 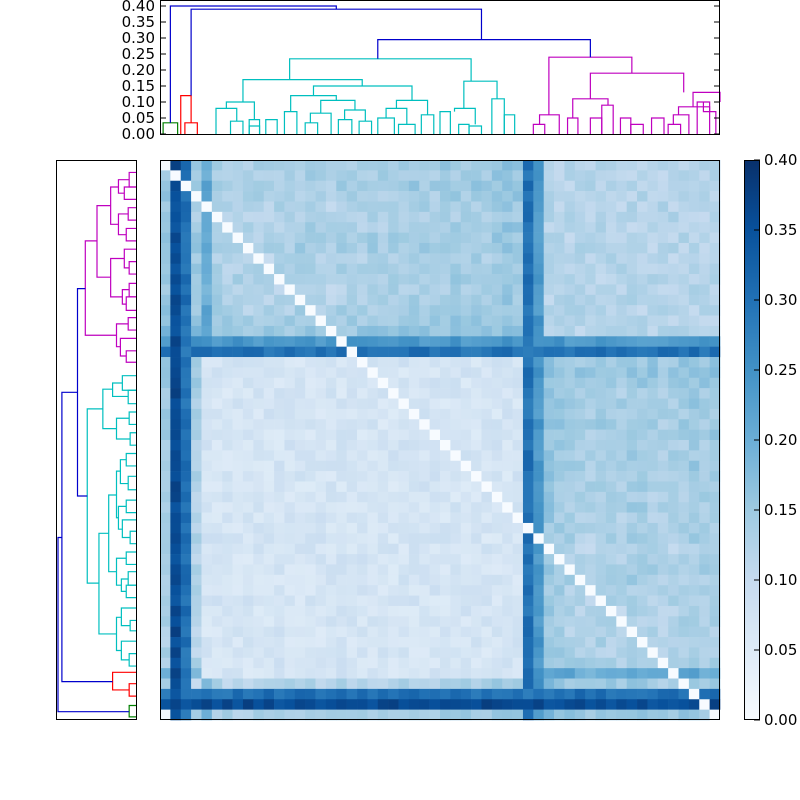 I want to click on left-dendrogram-link, so click(x=131, y=578).